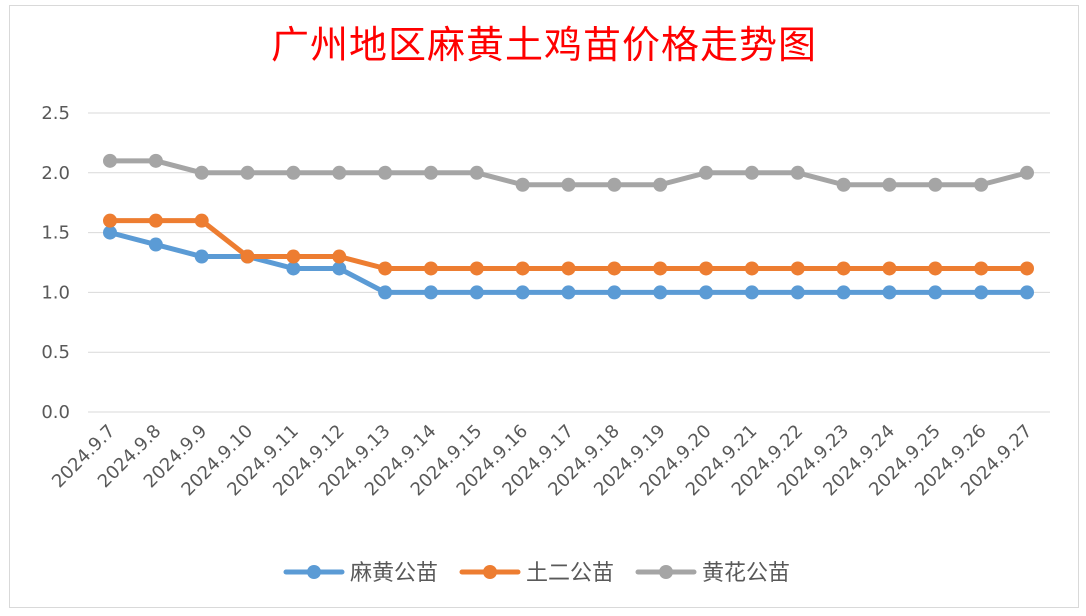 The width and height of the screenshot is (1086, 616). I want to click on legend: 麻黄公苗 土二公苗 黄花公苗, so click(536, 573).